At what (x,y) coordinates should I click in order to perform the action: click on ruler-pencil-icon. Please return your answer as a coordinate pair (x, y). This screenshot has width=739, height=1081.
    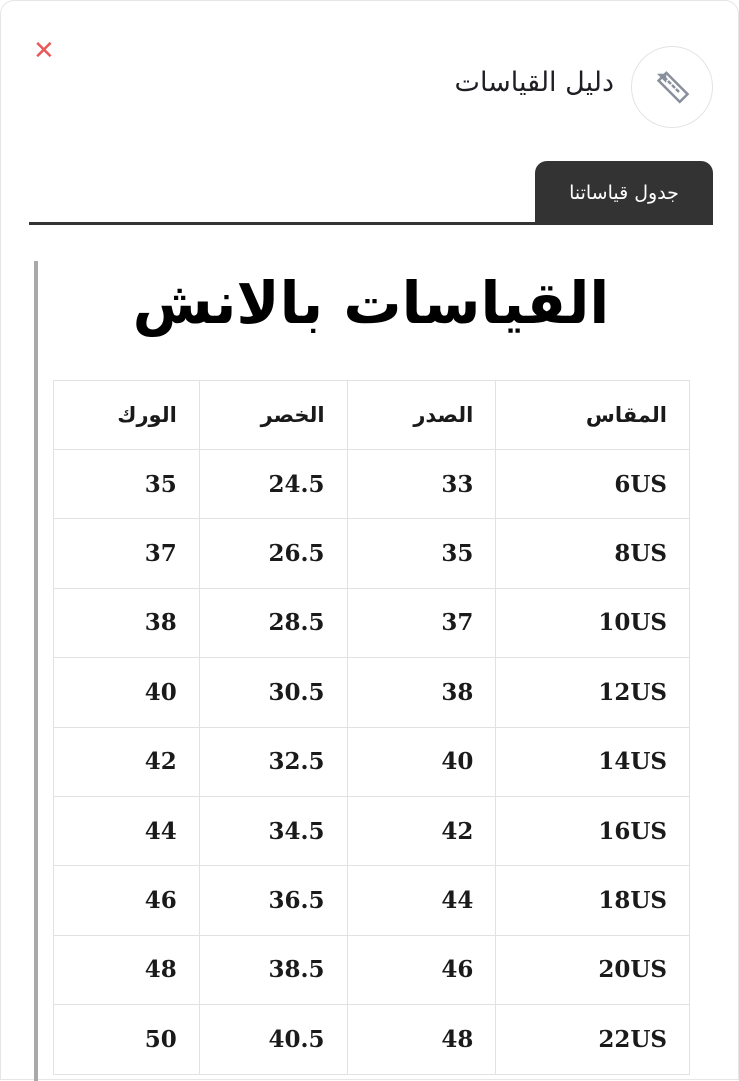
    Looking at the image, I should click on (672, 87).